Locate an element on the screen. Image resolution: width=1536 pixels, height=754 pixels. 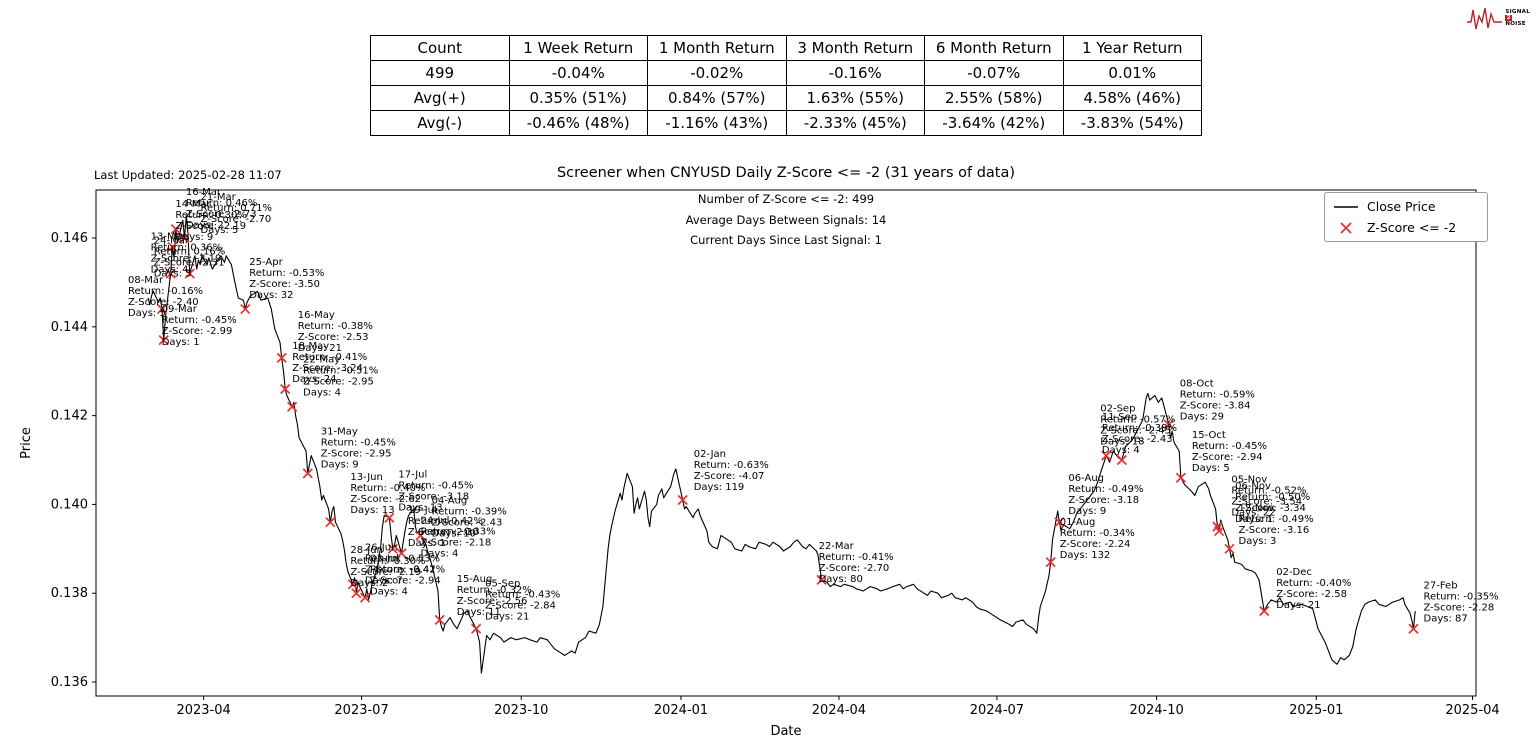
svg-text: Days: 29 is located at coordinates (1202, 417).